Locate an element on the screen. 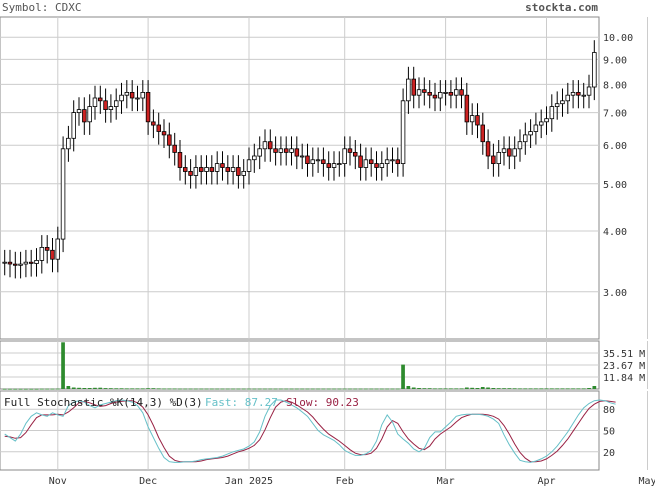 This screenshot has height=486, width=655. x-tick-label: Jan 2025 is located at coordinates (249, 481).